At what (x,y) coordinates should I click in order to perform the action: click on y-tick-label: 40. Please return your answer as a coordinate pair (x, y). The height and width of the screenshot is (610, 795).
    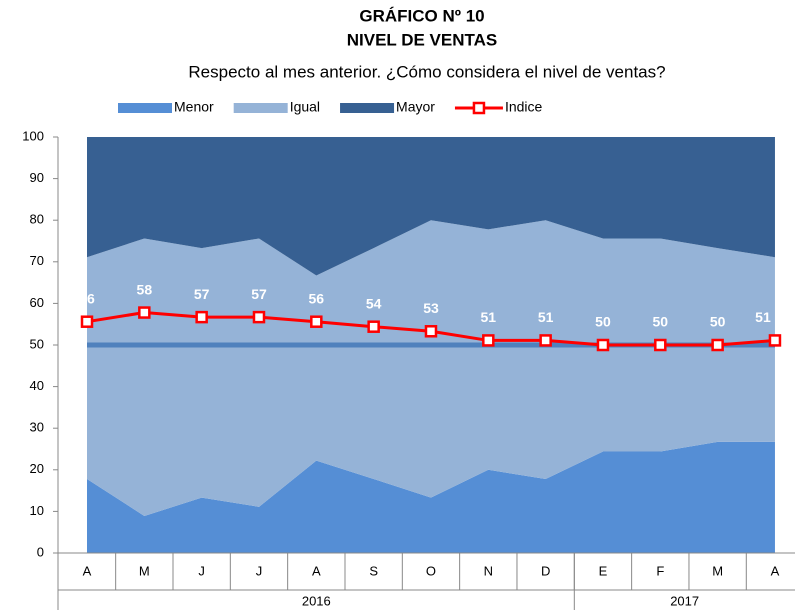
    Looking at the image, I should click on (37, 385).